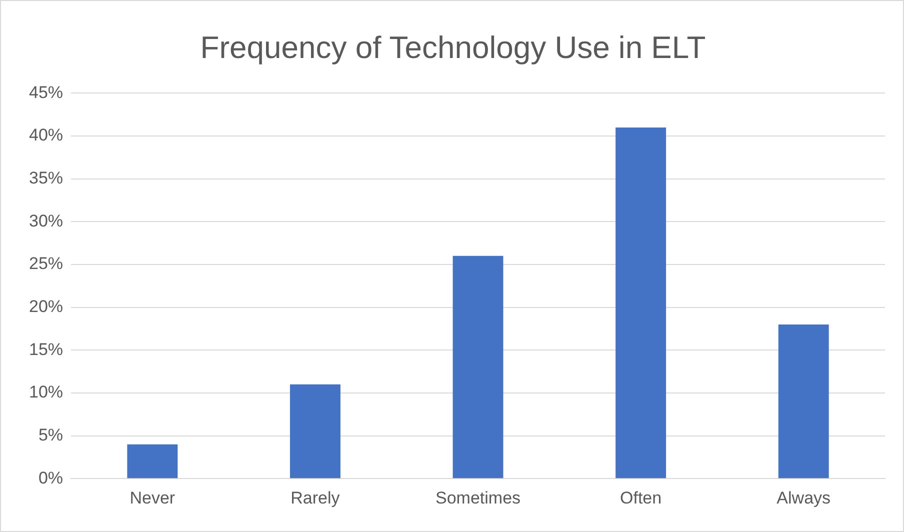  Describe the element at coordinates (51, 478) in the screenshot. I see `y-tick-label: 0%` at that location.